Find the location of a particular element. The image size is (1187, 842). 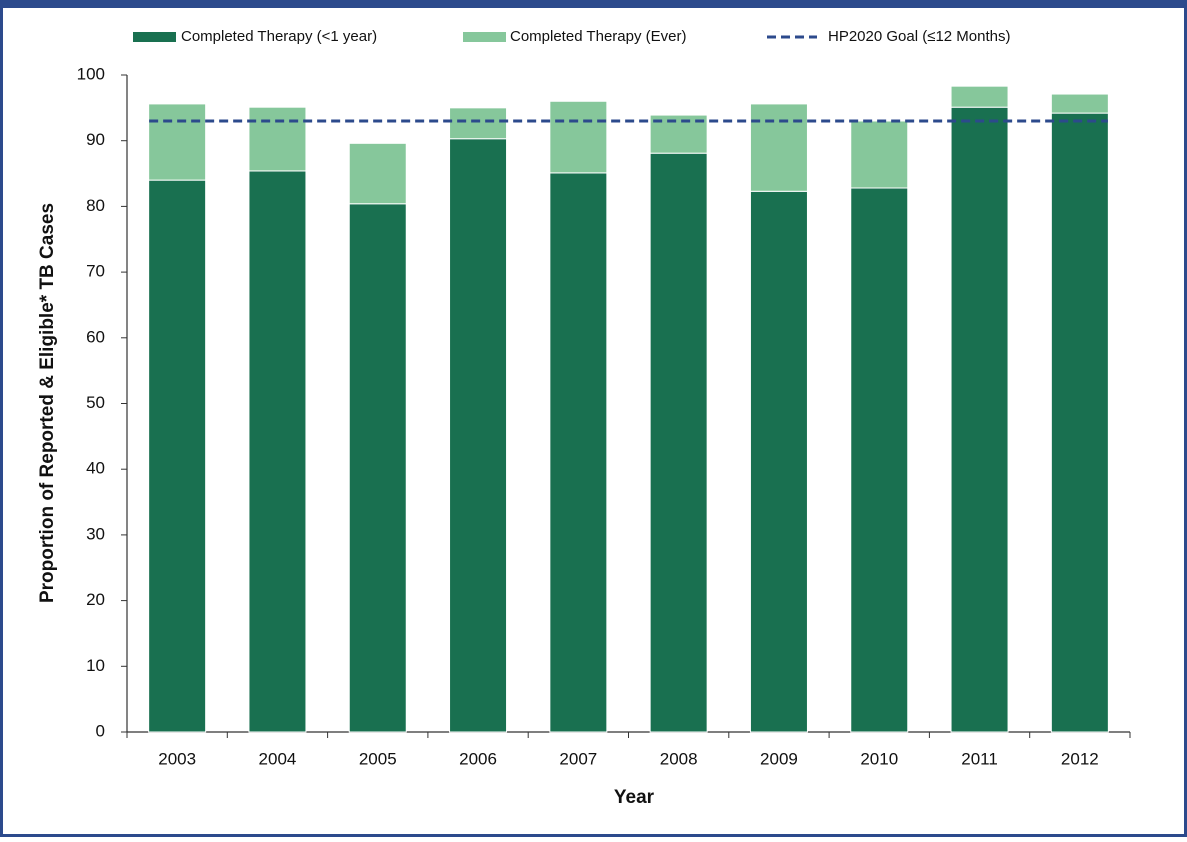

x-tick-label: 2011 is located at coordinates (979, 758).